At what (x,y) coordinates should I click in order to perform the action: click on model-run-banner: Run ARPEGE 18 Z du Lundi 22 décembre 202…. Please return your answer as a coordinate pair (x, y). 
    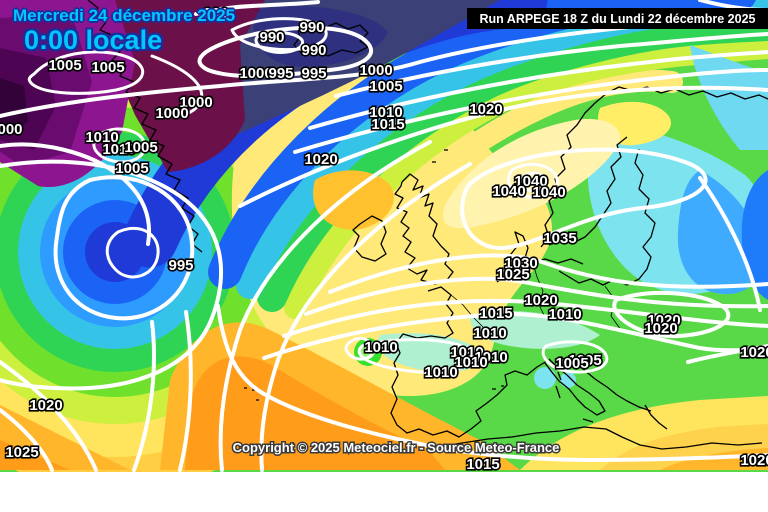
    Looking at the image, I should click on (617, 18).